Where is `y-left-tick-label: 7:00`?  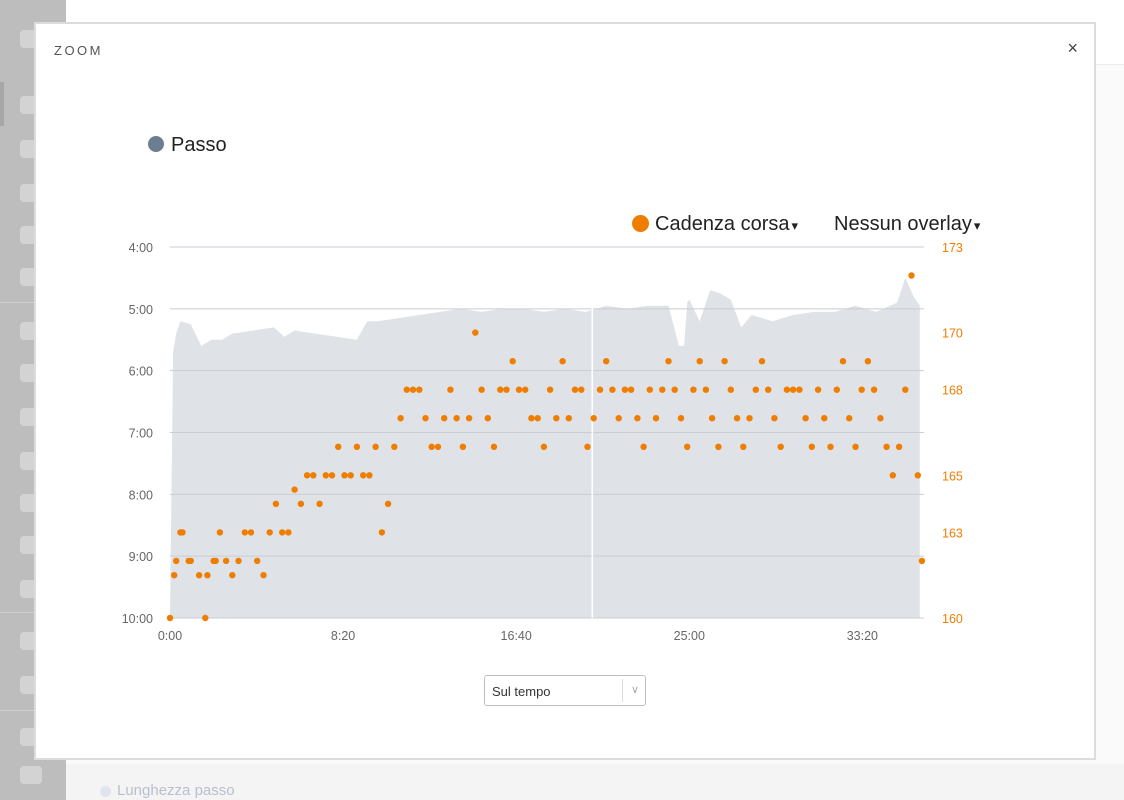
y-left-tick-label: 7:00 is located at coordinates (141, 434).